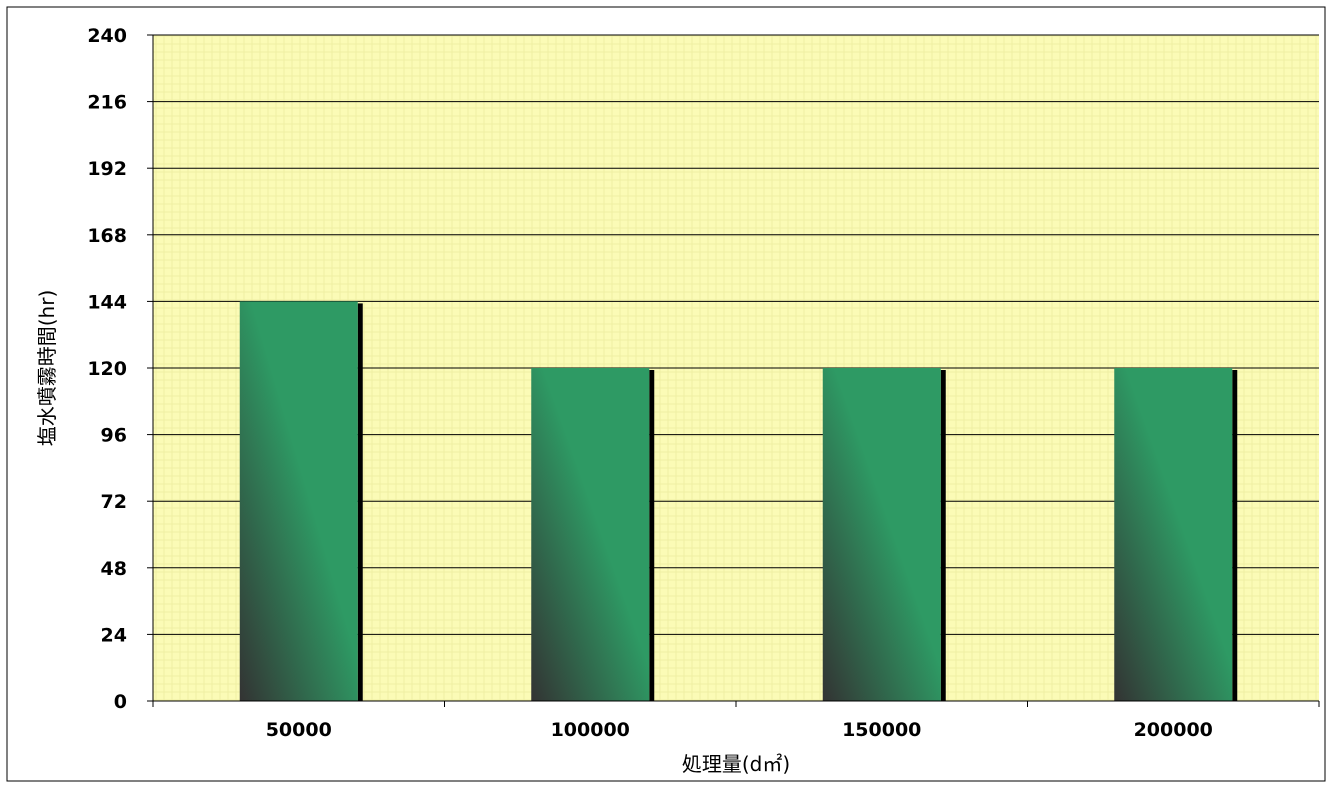 This screenshot has width=1332, height=791. Describe the element at coordinates (299, 730) in the screenshot. I see `x-tick-label: 50000` at that location.